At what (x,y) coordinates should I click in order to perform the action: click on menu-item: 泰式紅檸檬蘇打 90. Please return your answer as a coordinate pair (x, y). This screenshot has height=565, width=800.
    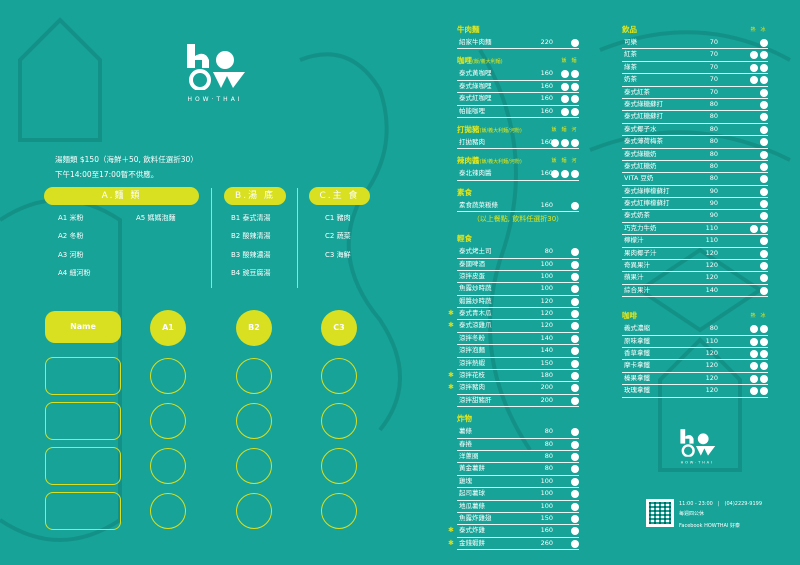
    Looking at the image, I should click on (695, 204).